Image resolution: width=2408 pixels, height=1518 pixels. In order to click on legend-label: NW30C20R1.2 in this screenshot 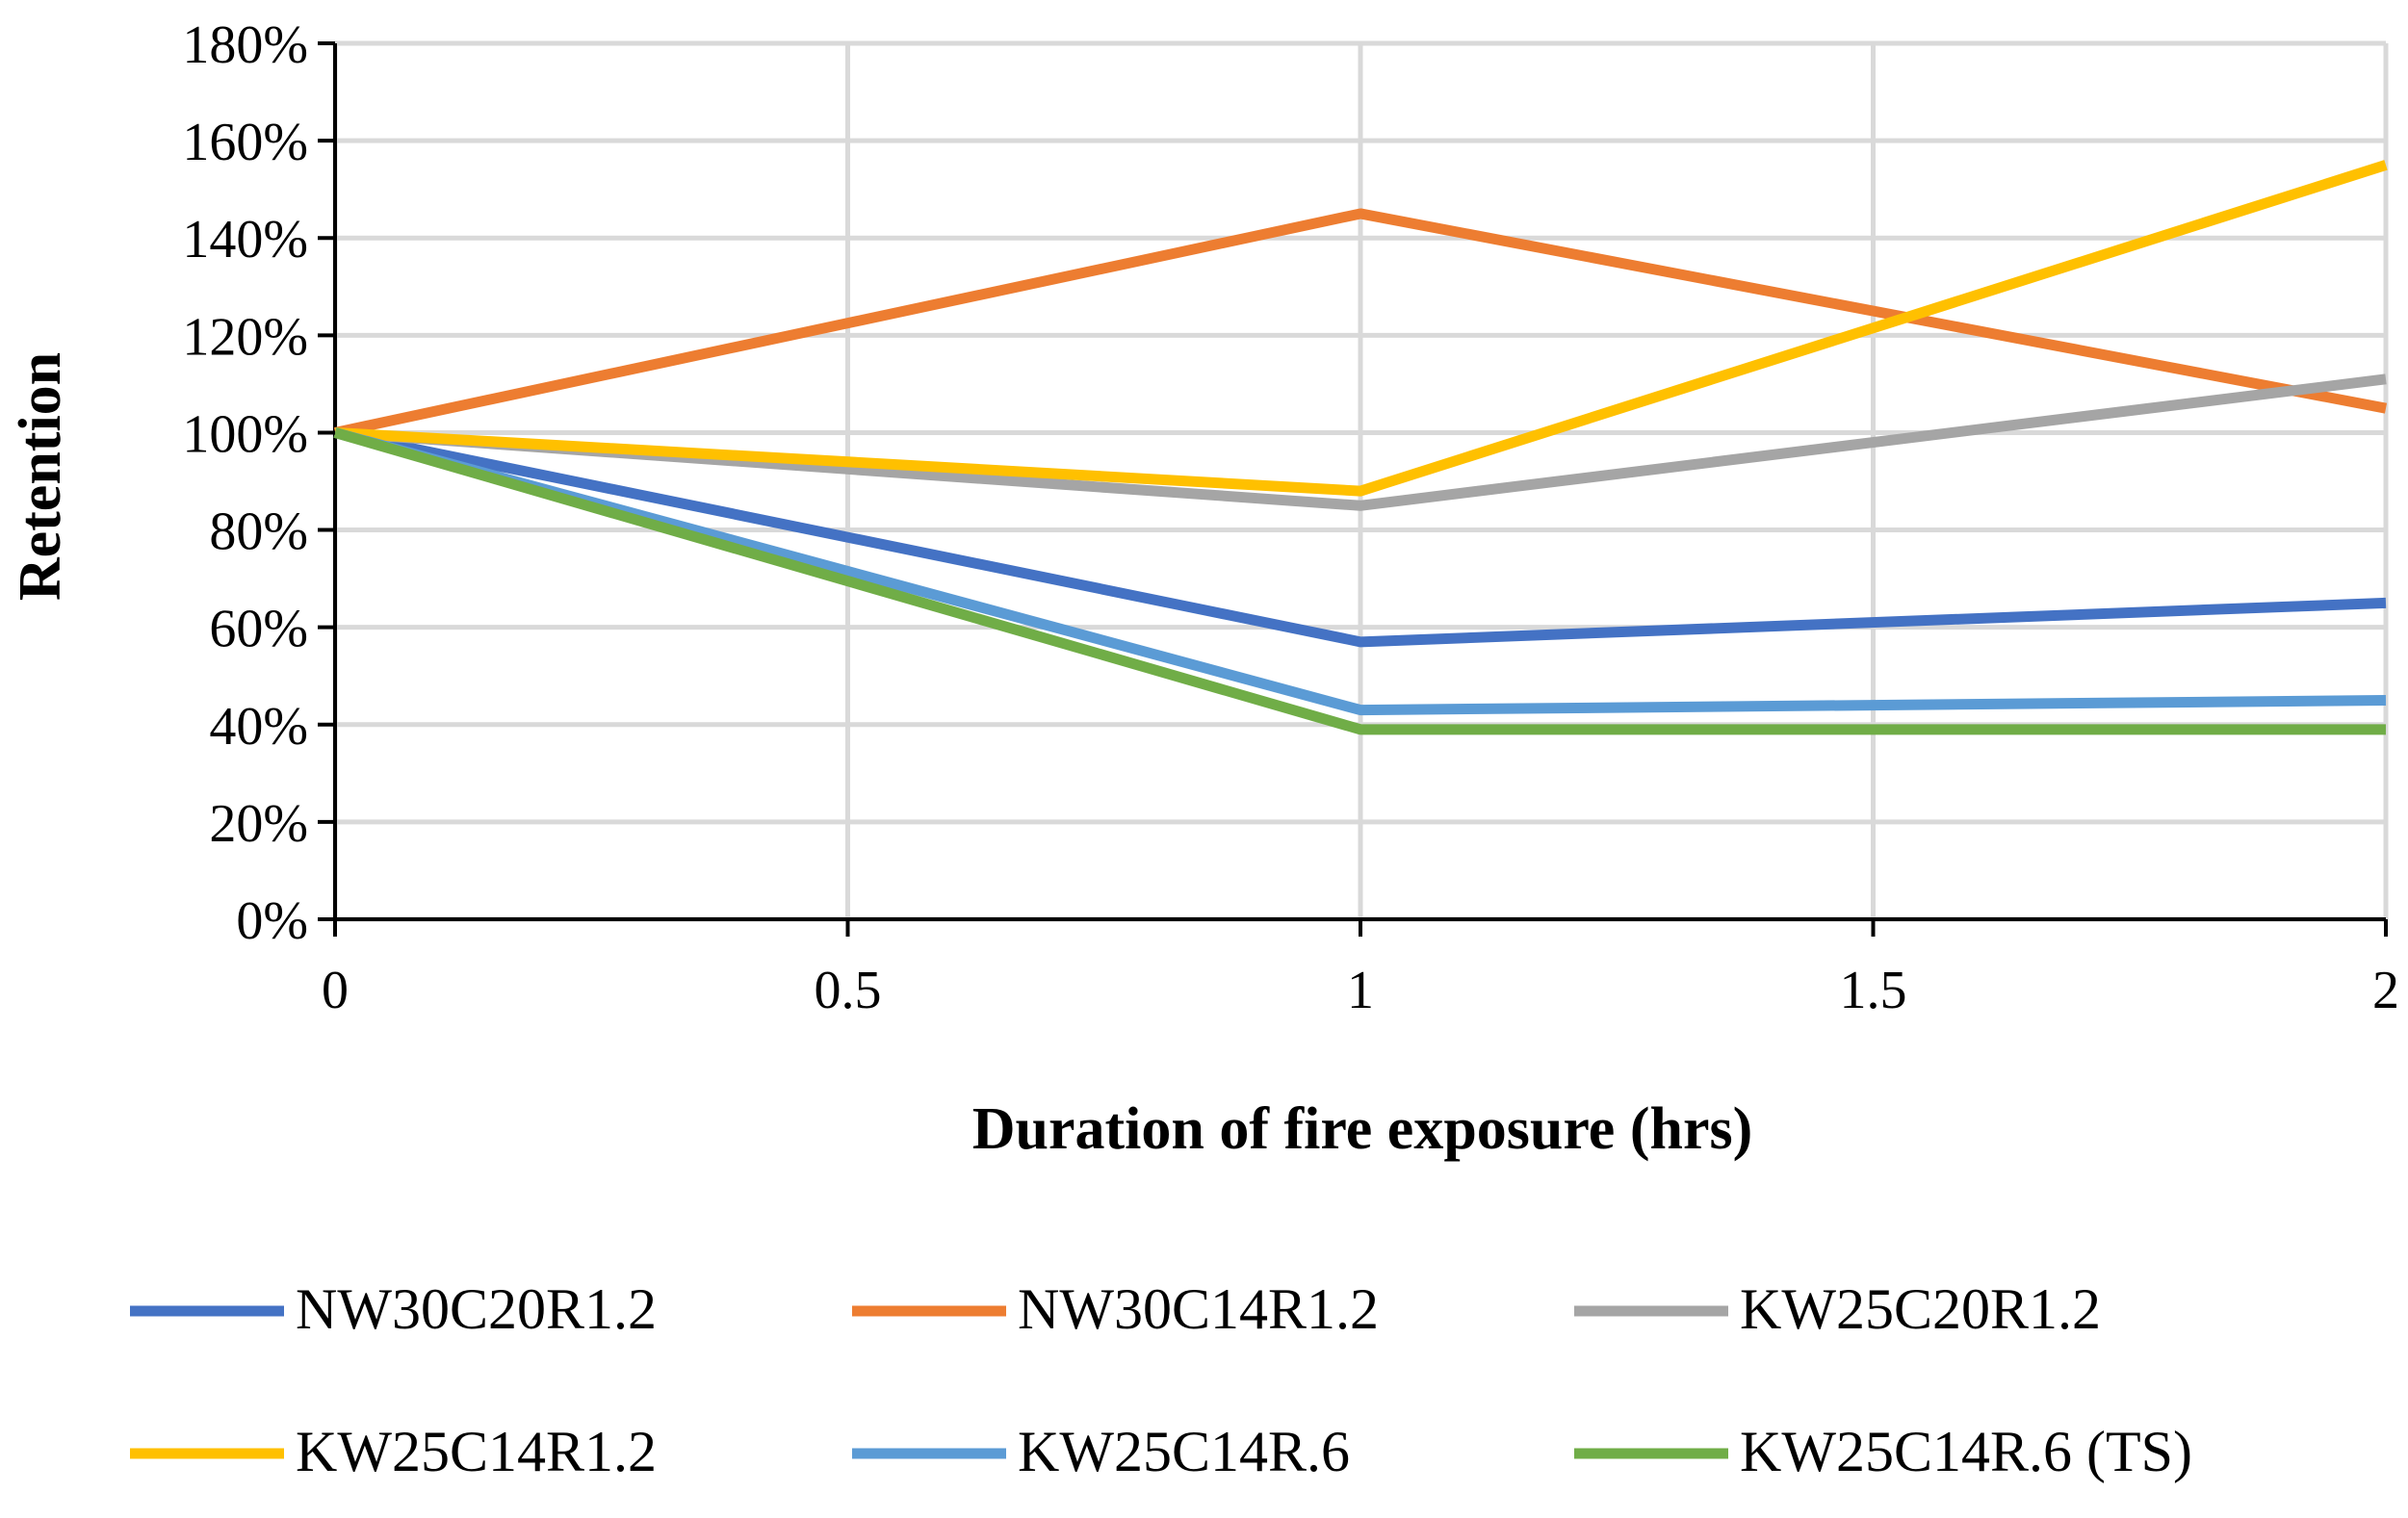, I will do `click(476, 1309)`.